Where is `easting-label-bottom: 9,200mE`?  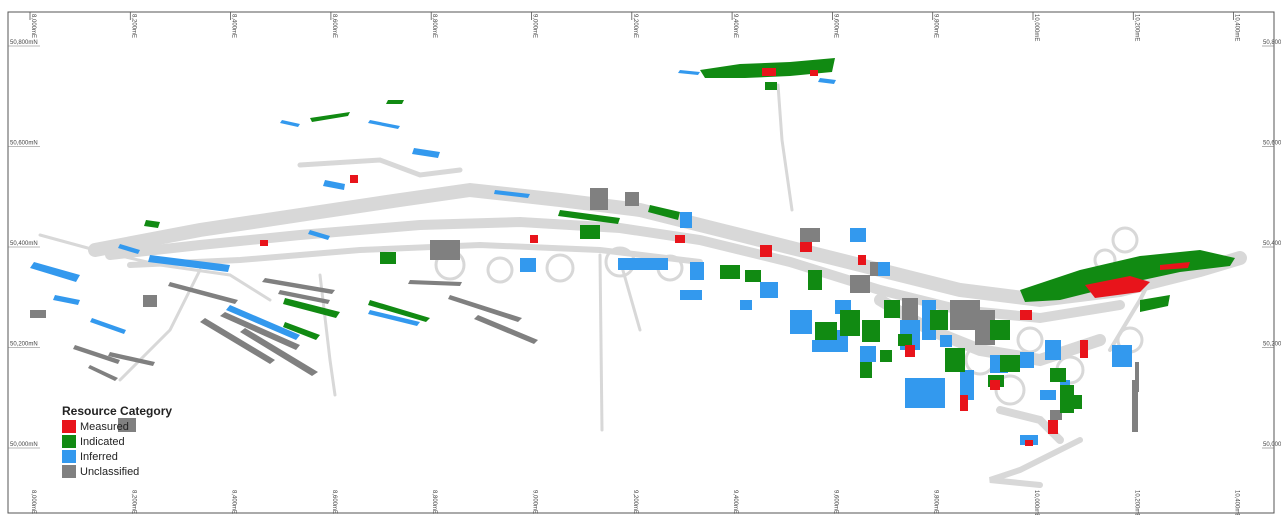
easting-label-bottom: 9,200mE is located at coordinates (635, 502).